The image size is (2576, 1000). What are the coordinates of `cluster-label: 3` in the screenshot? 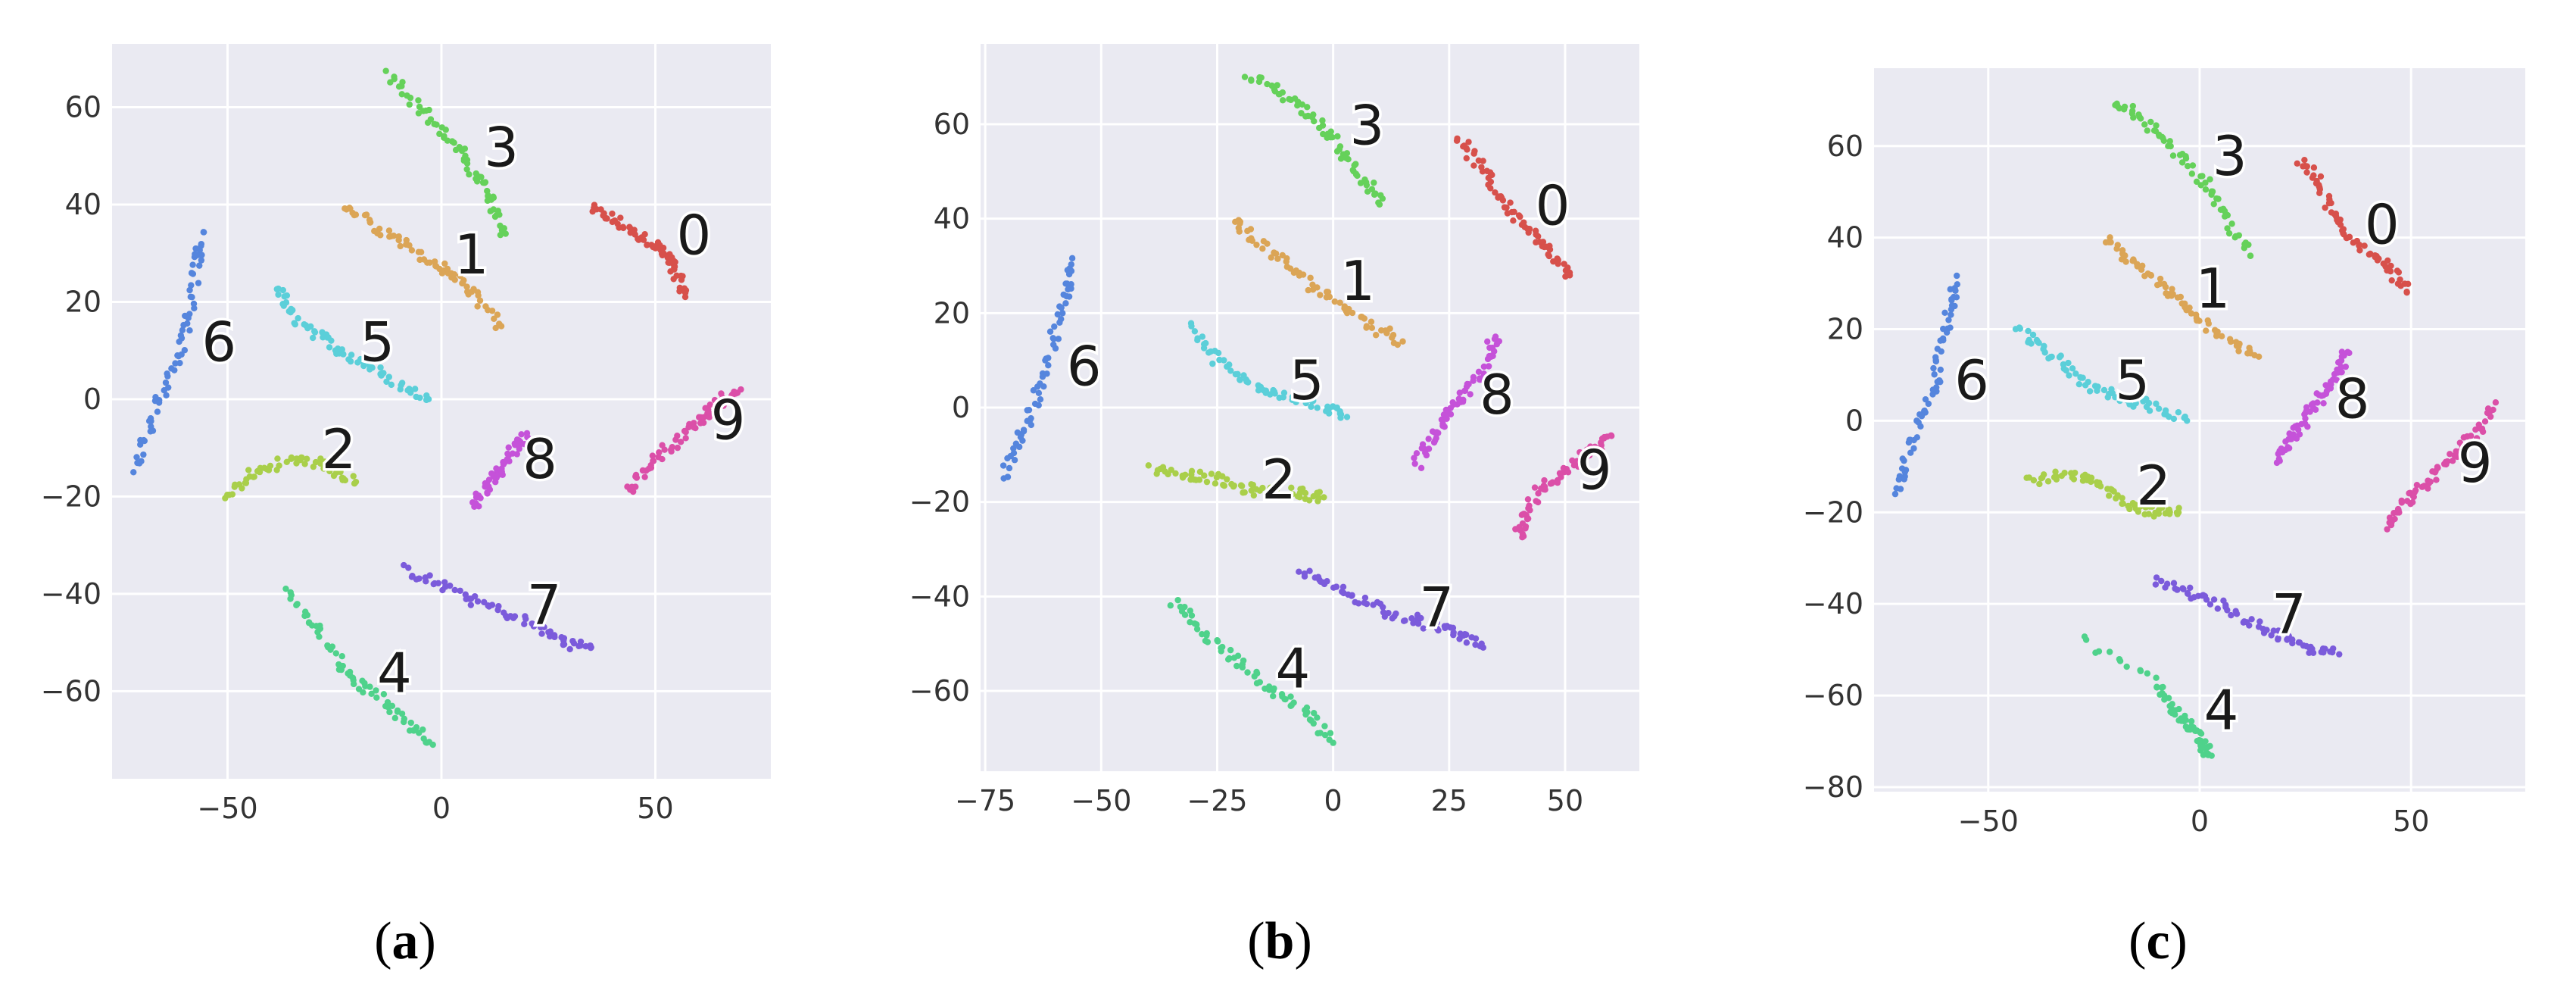 It's located at (501, 148).